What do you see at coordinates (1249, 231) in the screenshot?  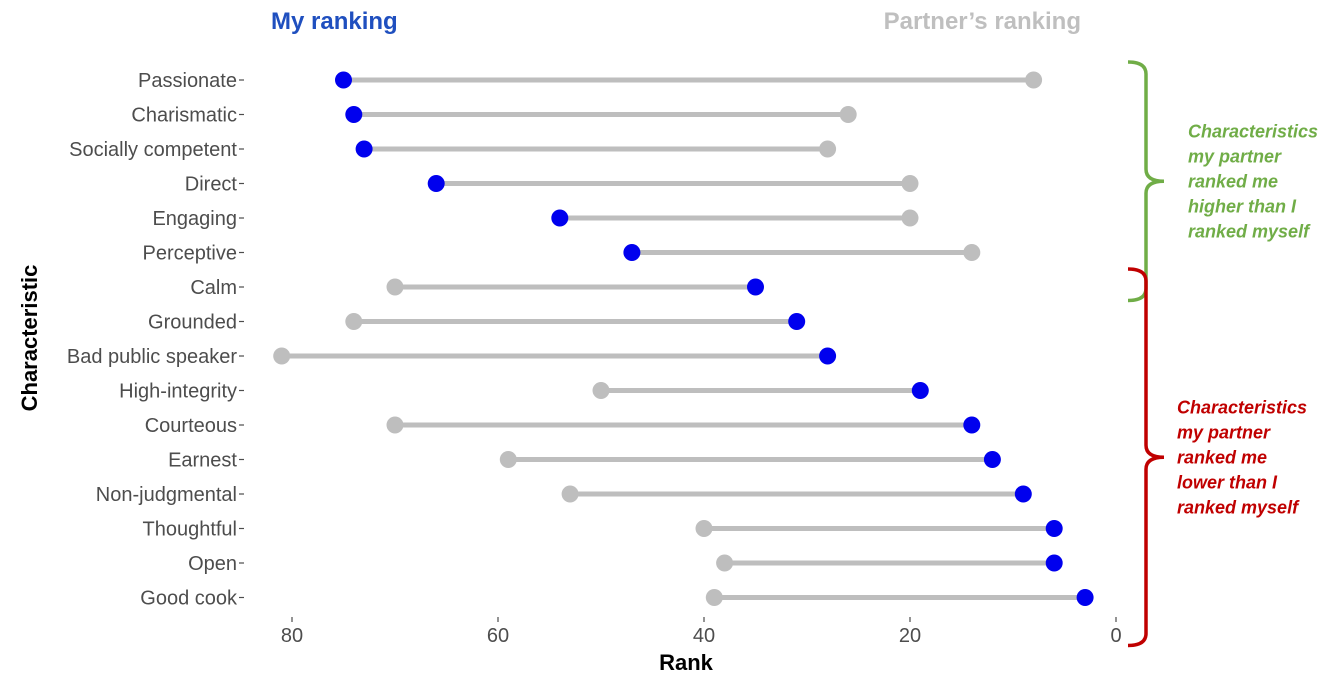 I see `annotation-1-line-5: ranked myself` at bounding box center [1249, 231].